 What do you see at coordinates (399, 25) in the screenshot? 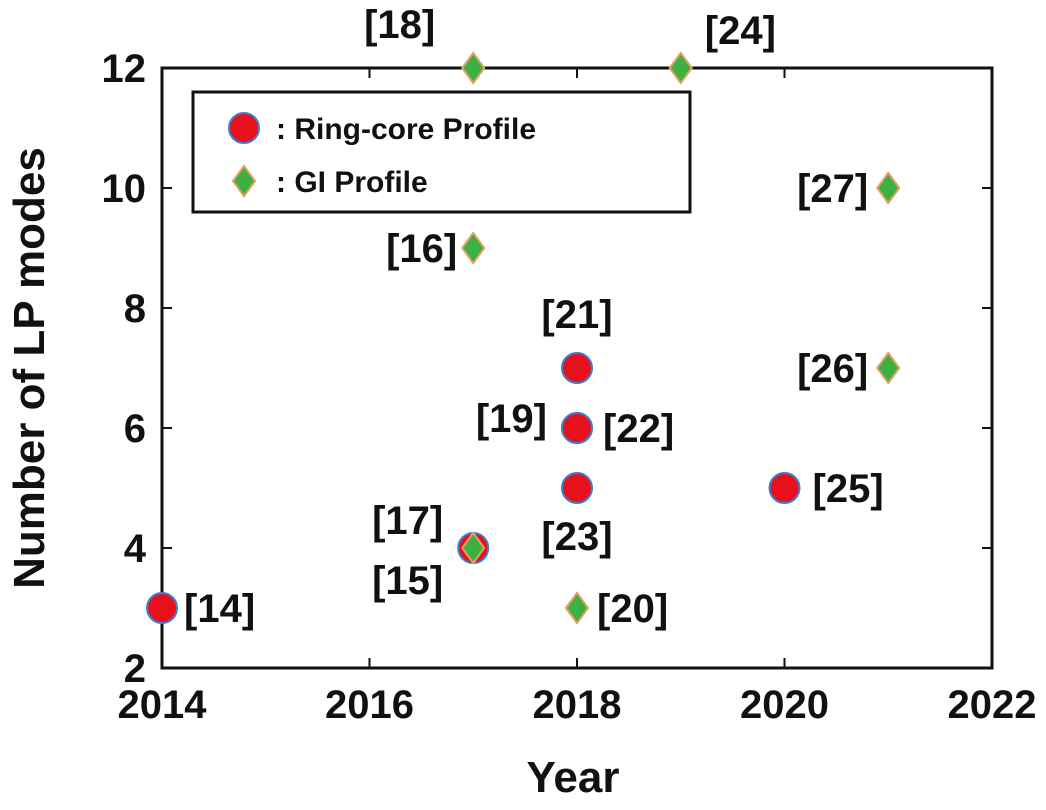
I see `point-label: [18]` at bounding box center [399, 25].